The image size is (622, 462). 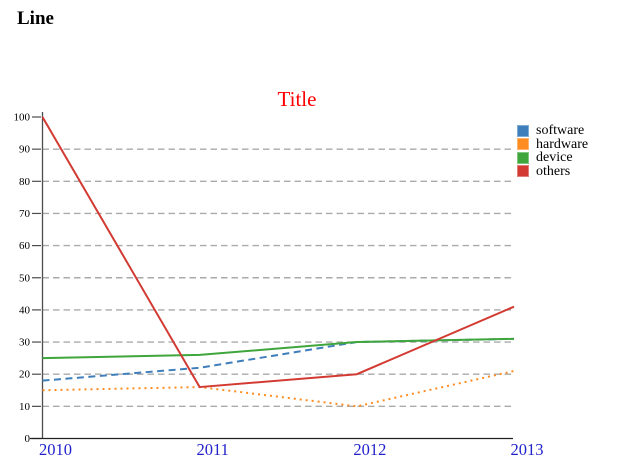 I want to click on y-tick-label: 40, so click(x=25, y=310).